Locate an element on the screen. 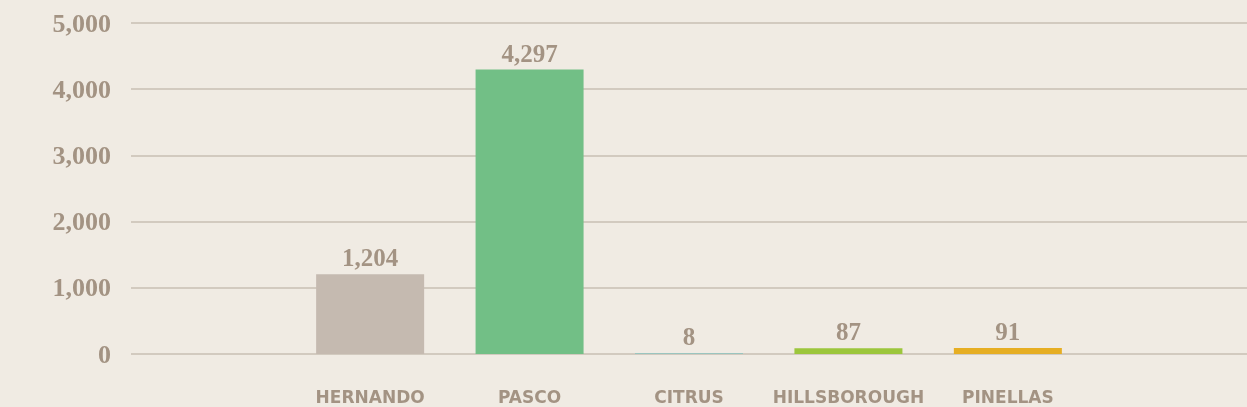  data-label: 8 is located at coordinates (689, 337).